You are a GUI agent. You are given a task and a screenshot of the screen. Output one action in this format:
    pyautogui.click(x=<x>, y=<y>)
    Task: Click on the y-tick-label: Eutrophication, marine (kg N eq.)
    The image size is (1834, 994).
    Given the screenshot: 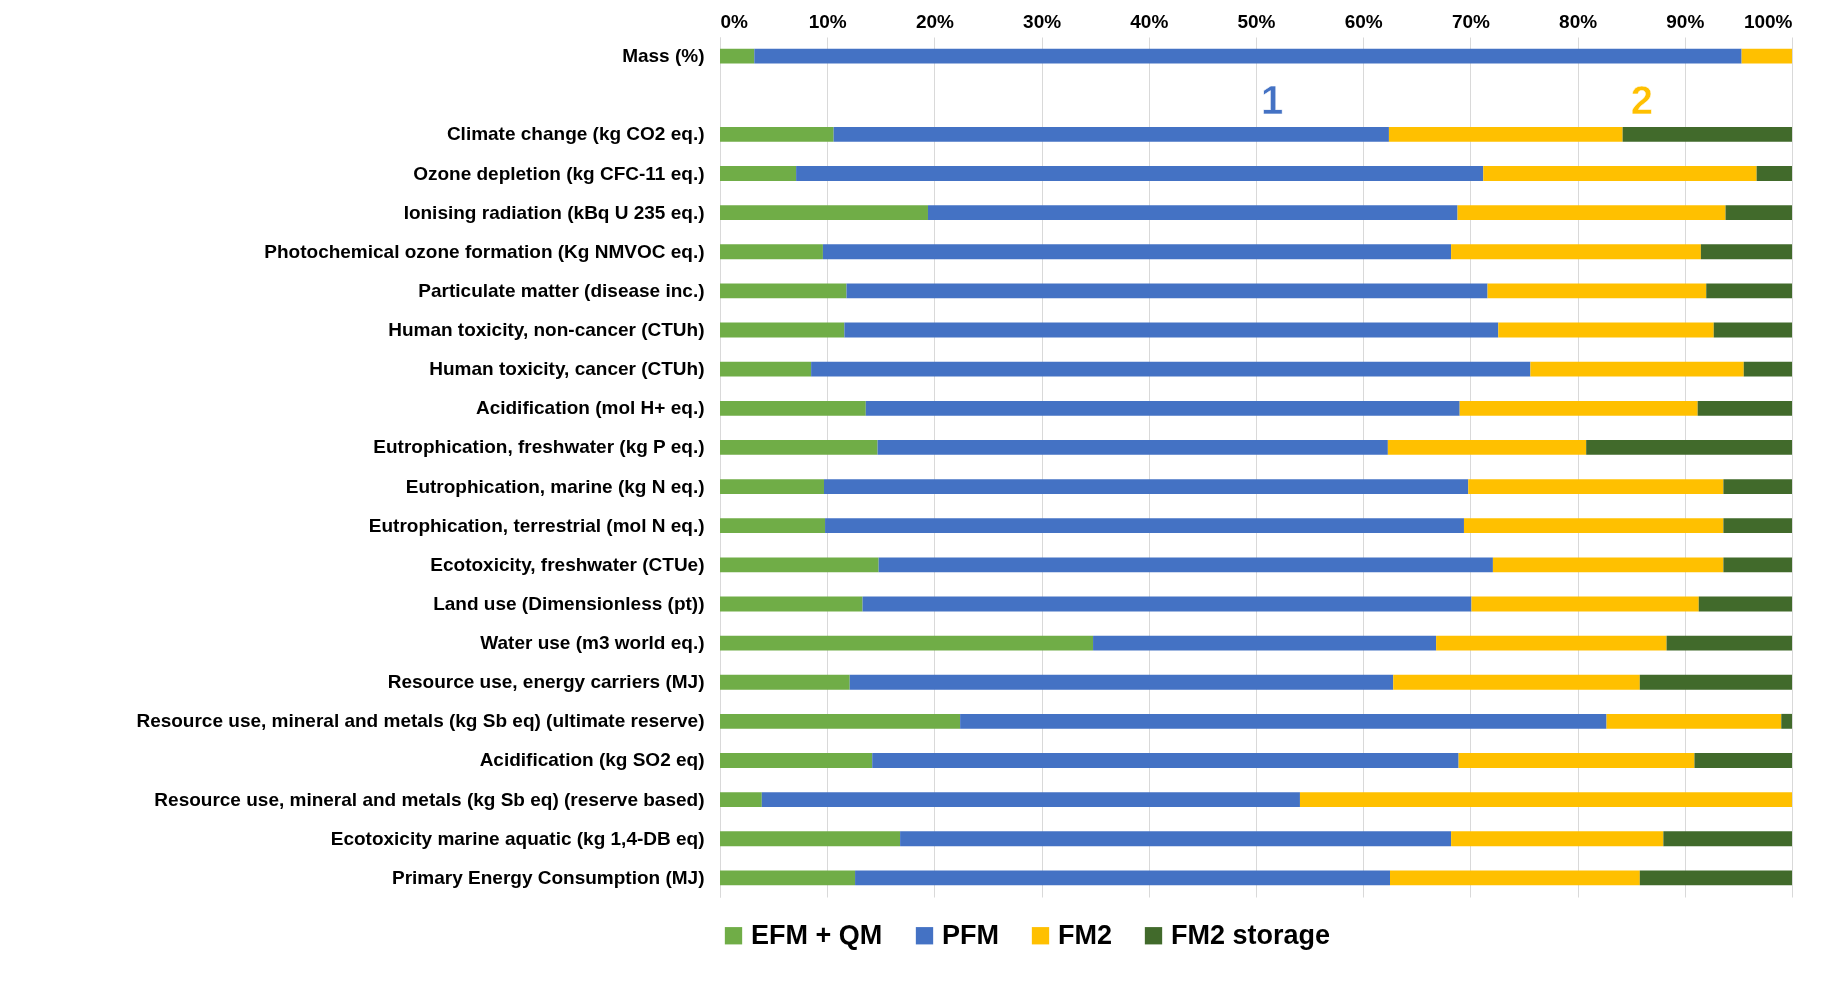 What is the action you would take?
    pyautogui.click(x=555, y=486)
    